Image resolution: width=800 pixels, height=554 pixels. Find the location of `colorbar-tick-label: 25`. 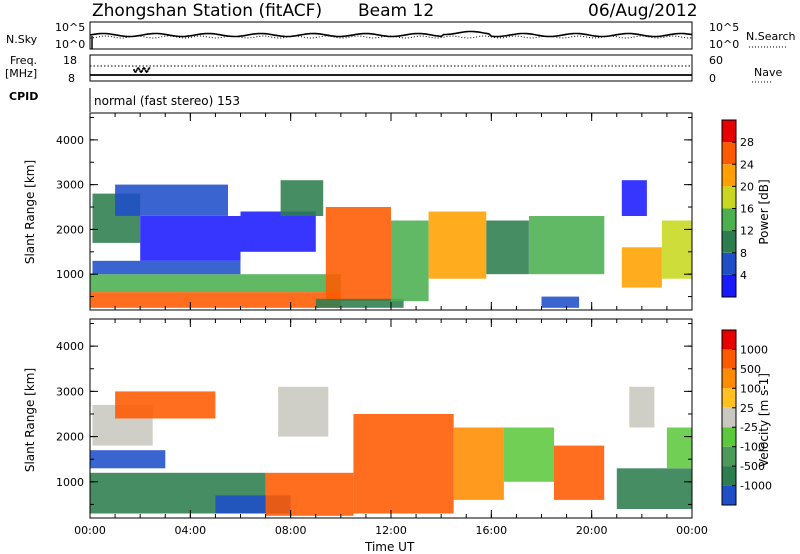

colorbar-tick-label: 25 is located at coordinates (747, 408).